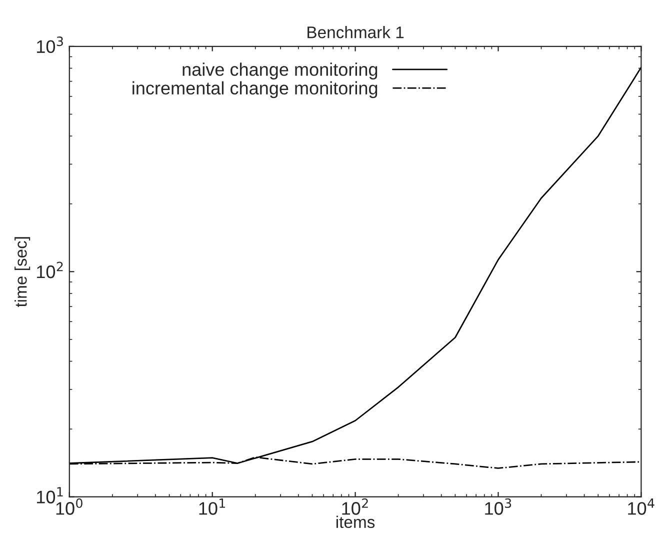 This screenshot has height=546, width=661. Describe the element at coordinates (22, 272) in the screenshot. I see `y-axis-title: time [sec]` at that location.